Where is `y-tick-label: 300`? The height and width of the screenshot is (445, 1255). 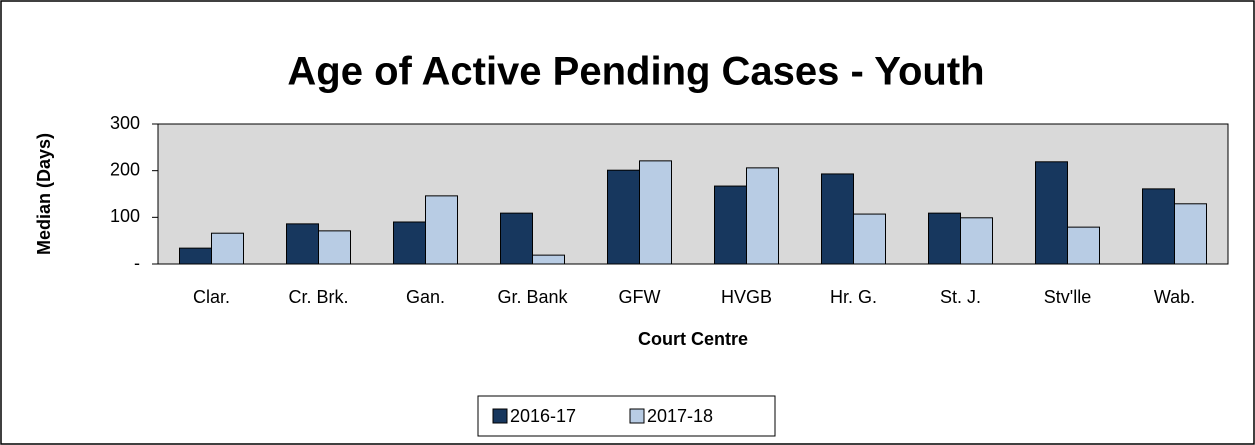
y-tick-label: 300 is located at coordinates (125, 123).